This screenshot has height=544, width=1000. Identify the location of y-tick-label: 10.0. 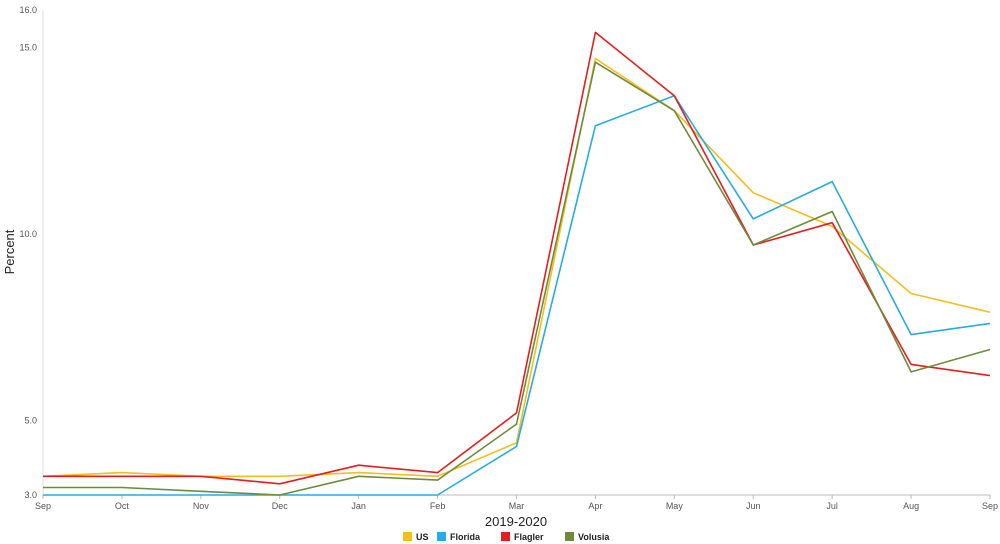
(28, 234).